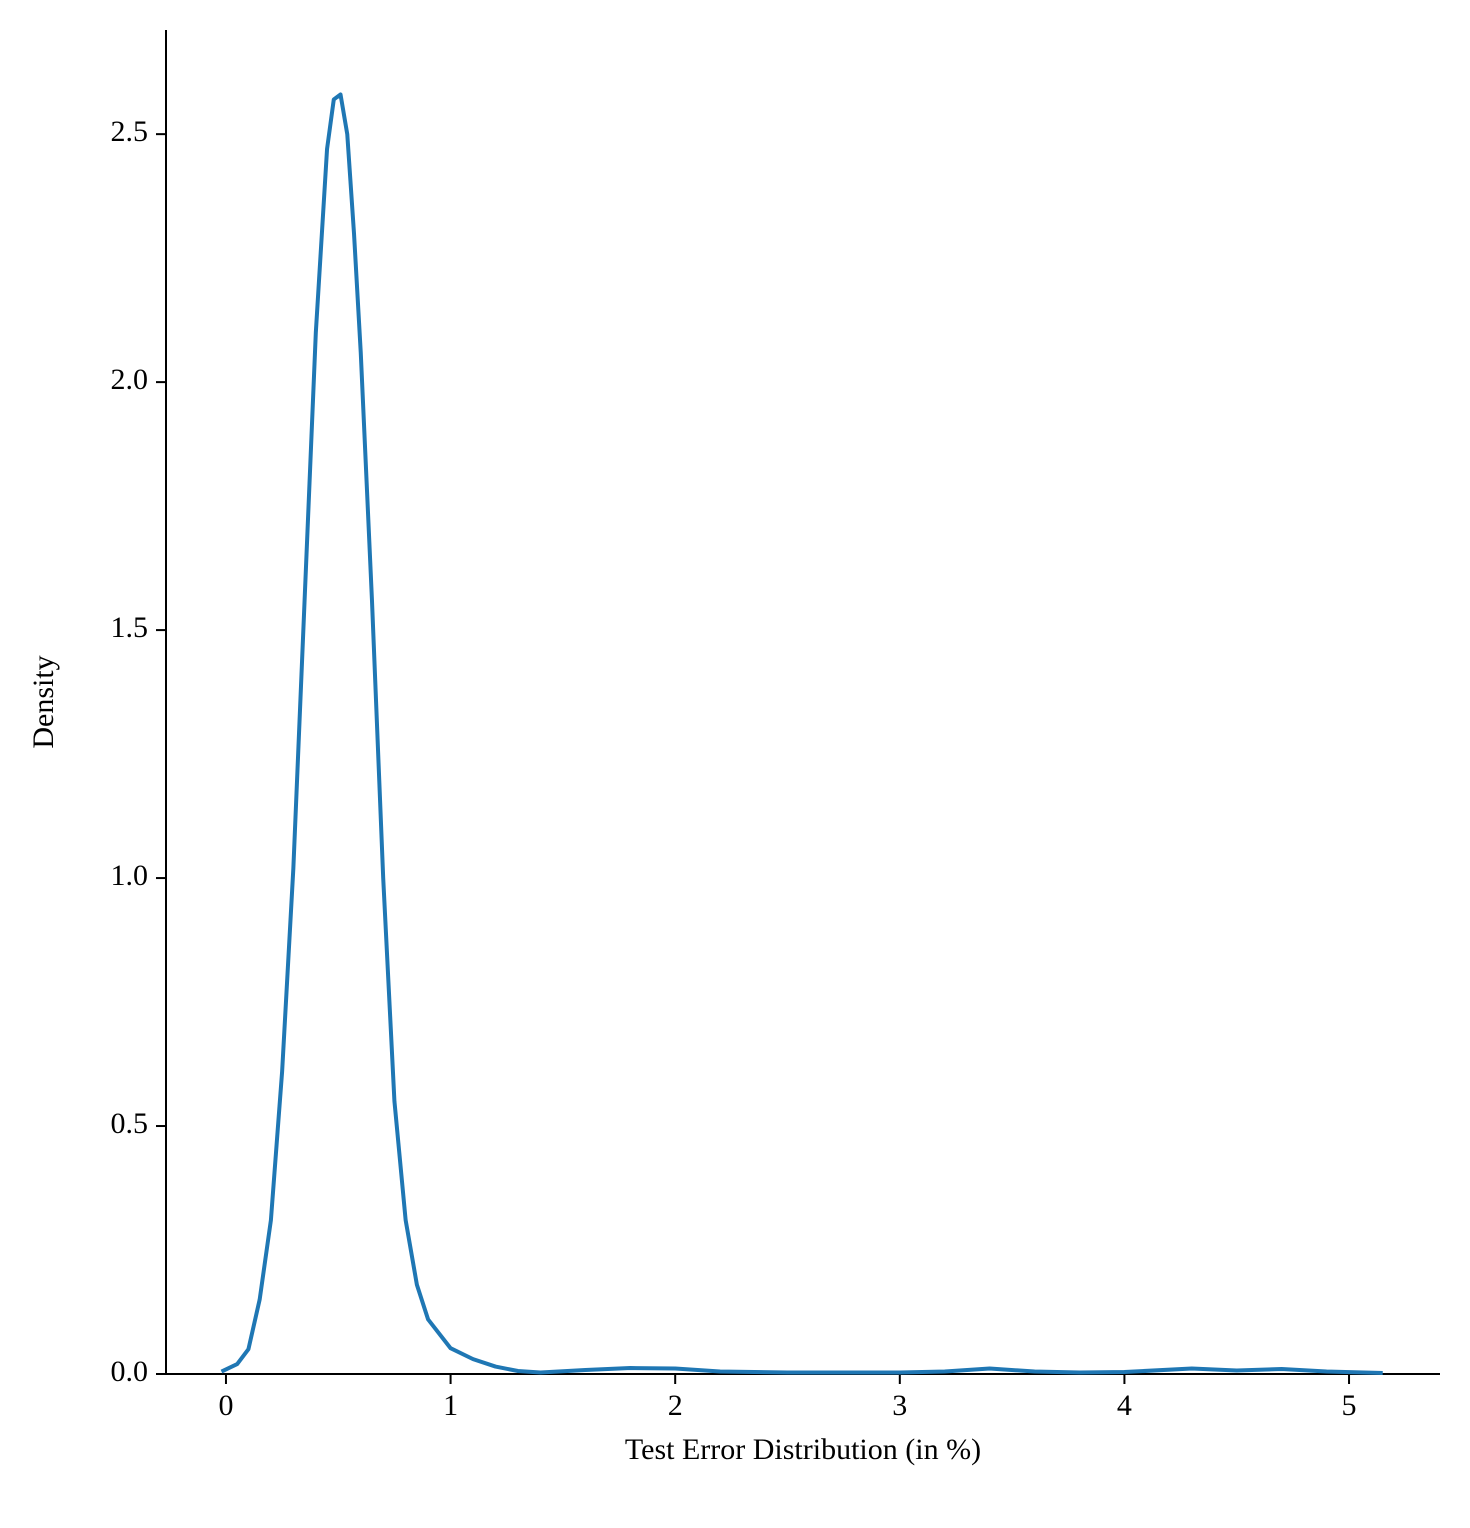  I want to click on x-tick-label: 0, so click(225, 1405).